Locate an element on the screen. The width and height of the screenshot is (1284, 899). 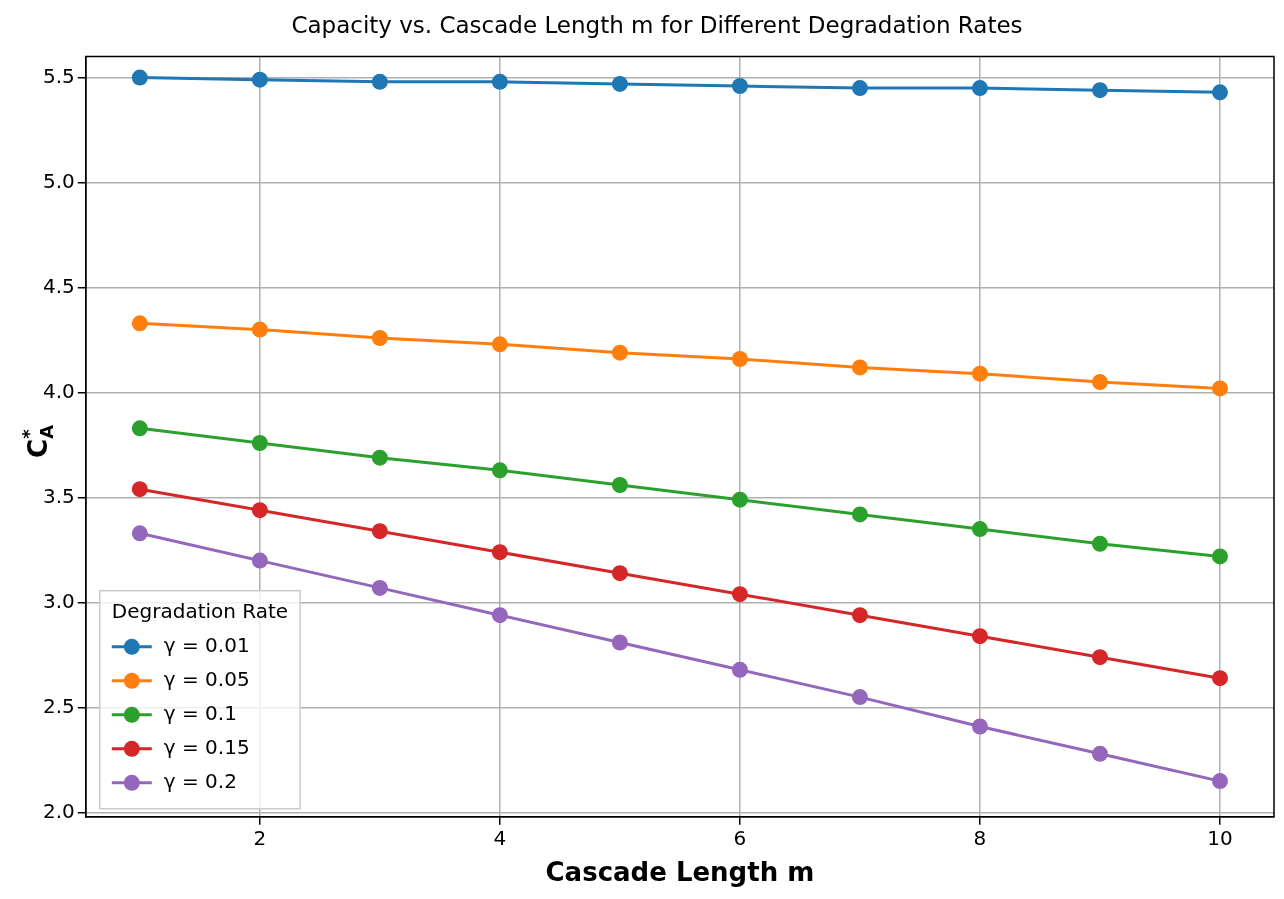
y-tick-label: 4.0 is located at coordinates (58, 390).